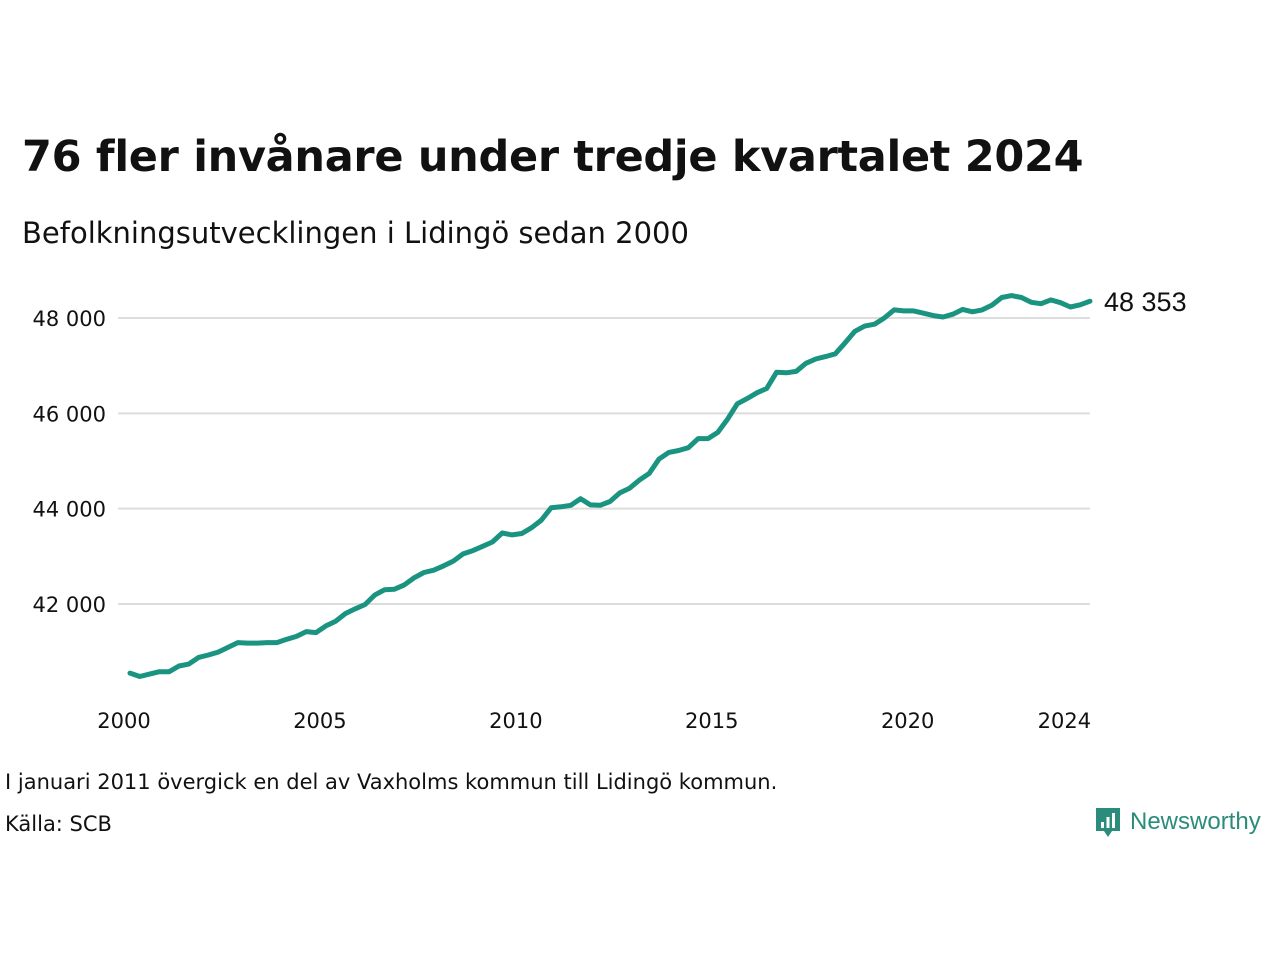 The height and width of the screenshot is (960, 1280). What do you see at coordinates (1195, 821) in the screenshot?
I see `newsworthy-wordmark: Newsworthy` at bounding box center [1195, 821].